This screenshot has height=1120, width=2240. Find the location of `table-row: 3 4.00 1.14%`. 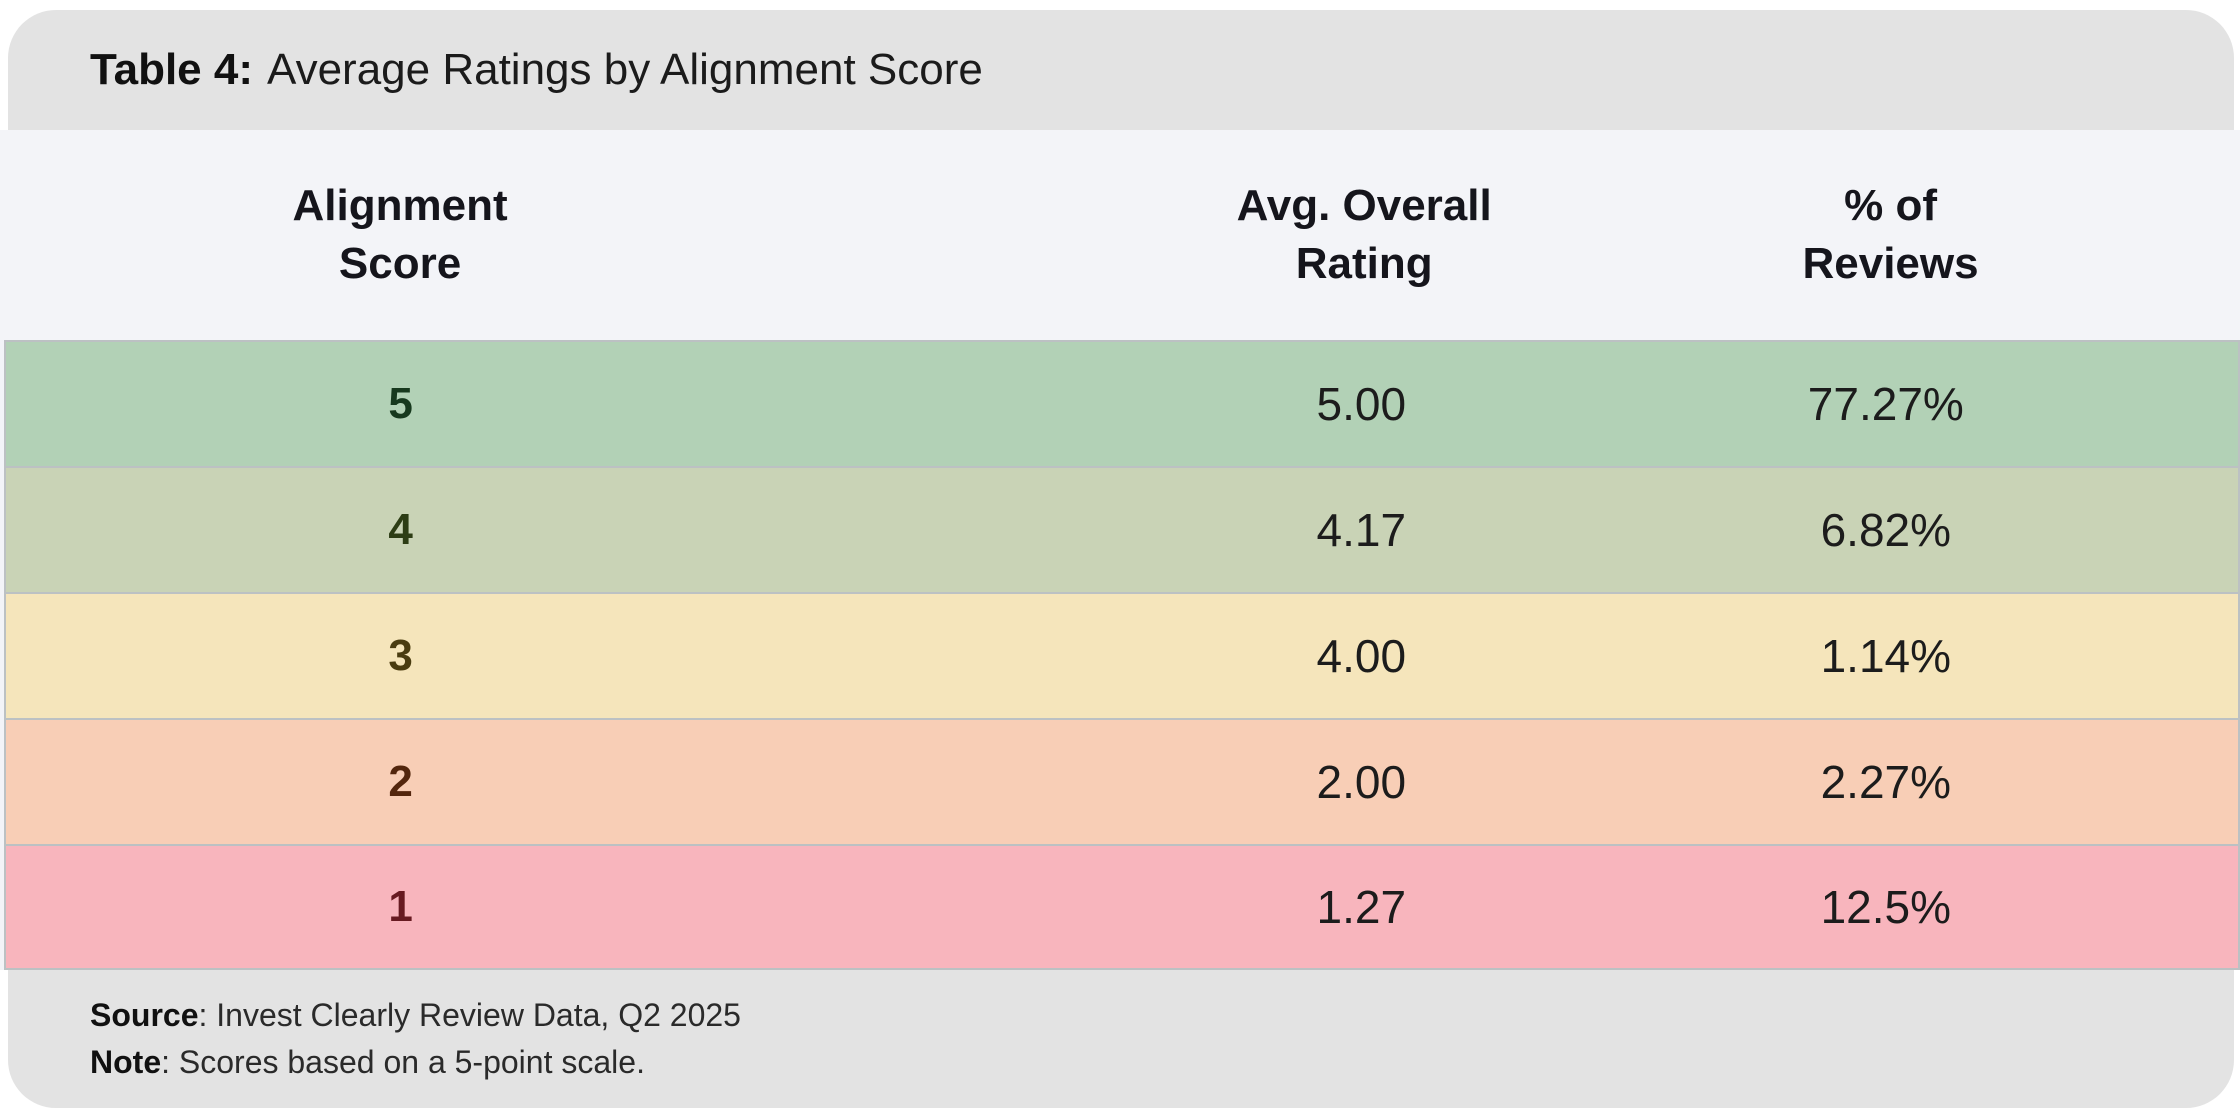

table-row: 3 4.00 1.14% is located at coordinates (1122, 655).